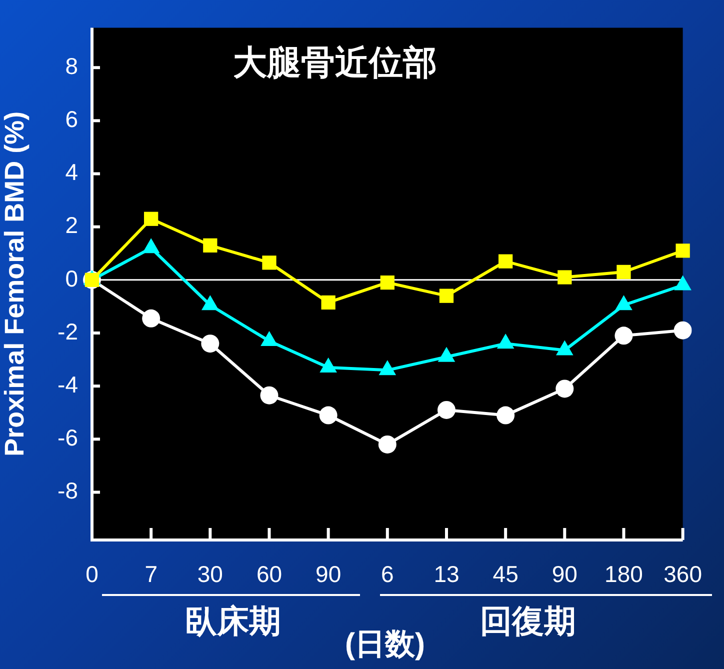  I want to click on y-tick-label: -2, so click(68, 331).